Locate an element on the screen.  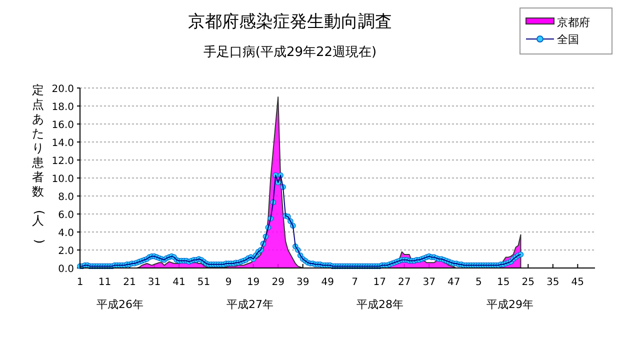
y-tick-label: 2.0 is located at coordinates (66, 251).